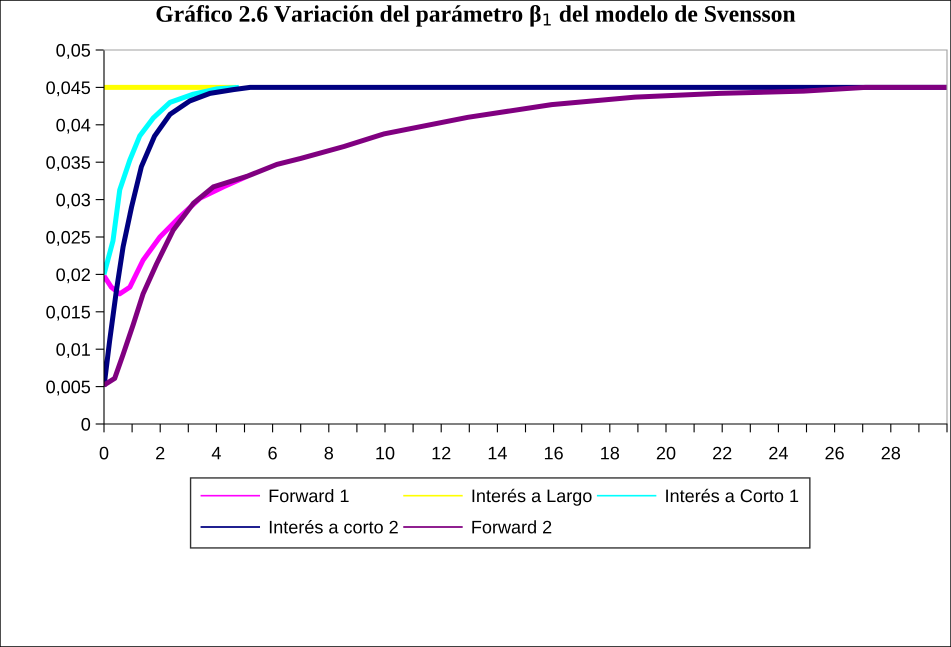 This screenshot has width=951, height=647. I want to click on x-tick-label: 6, so click(272, 453).